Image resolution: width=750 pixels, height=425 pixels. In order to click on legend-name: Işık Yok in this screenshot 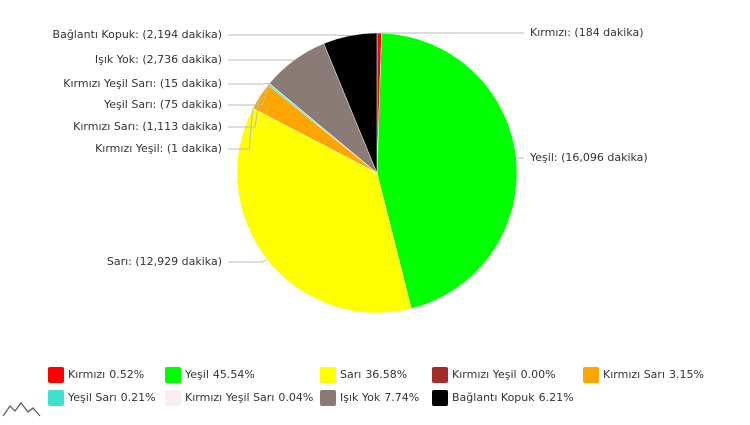, I will do `click(360, 397)`.